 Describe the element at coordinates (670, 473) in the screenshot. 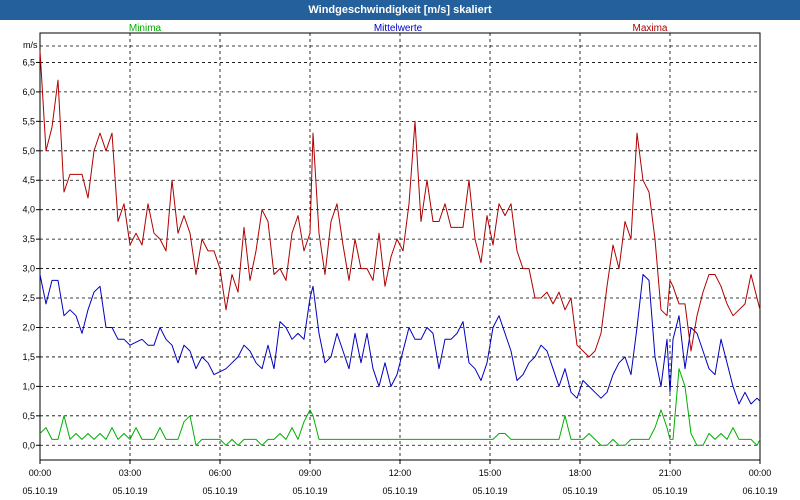

I see `x-tick-time: 21:00` at that location.